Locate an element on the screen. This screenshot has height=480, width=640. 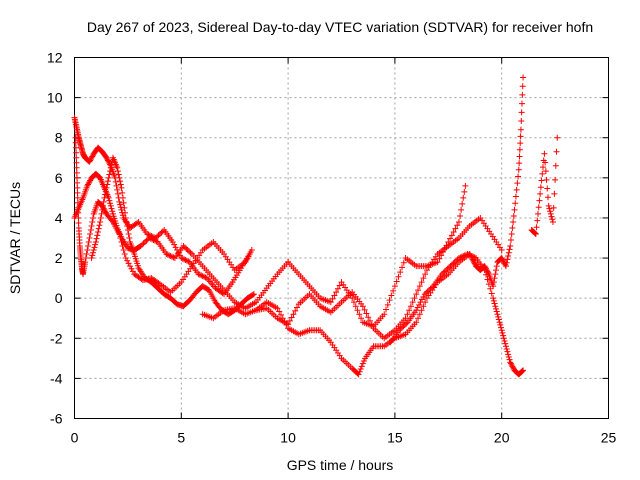
series-track-a is located at coordinates (162, 206).